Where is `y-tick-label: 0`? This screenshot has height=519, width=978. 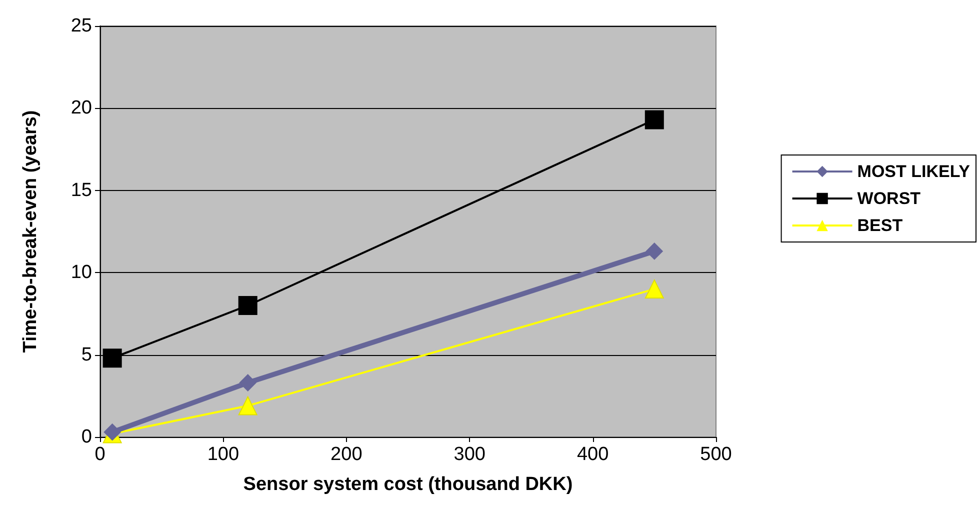
y-tick-label: 0 is located at coordinates (86, 437).